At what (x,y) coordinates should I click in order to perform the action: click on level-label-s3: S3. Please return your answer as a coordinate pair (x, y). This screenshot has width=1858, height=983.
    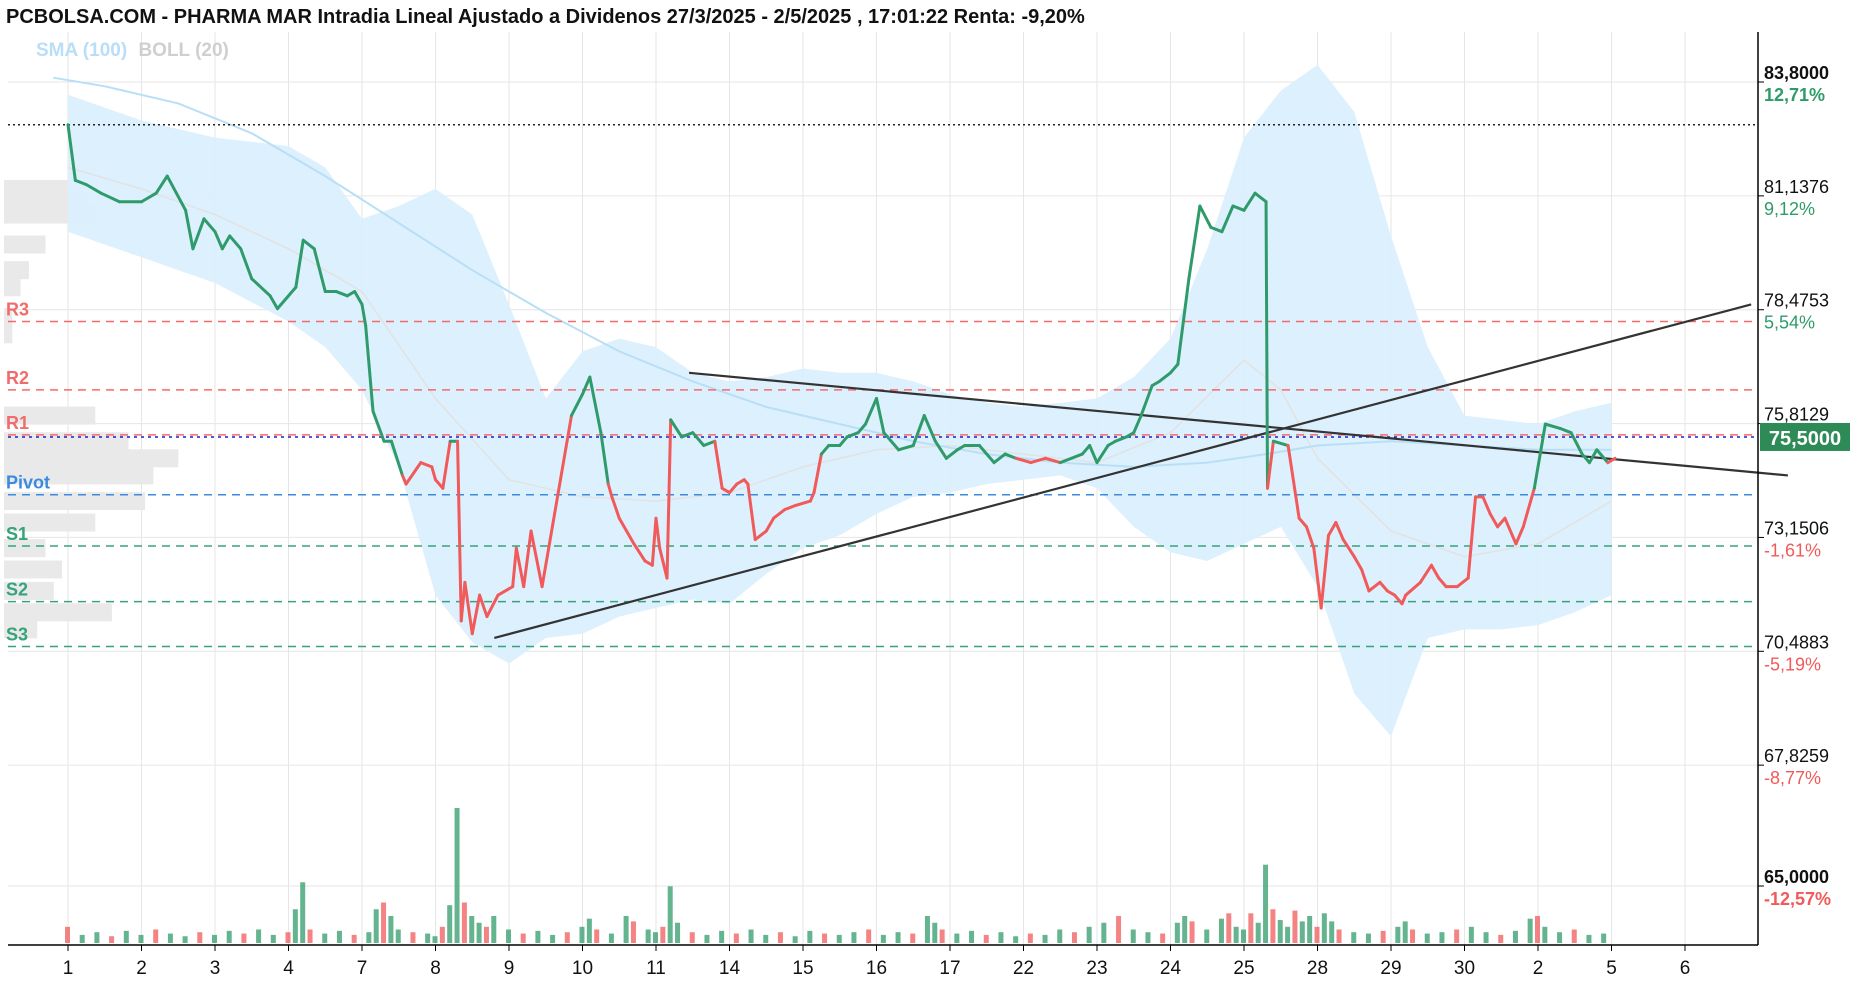
    Looking at the image, I should click on (17, 635).